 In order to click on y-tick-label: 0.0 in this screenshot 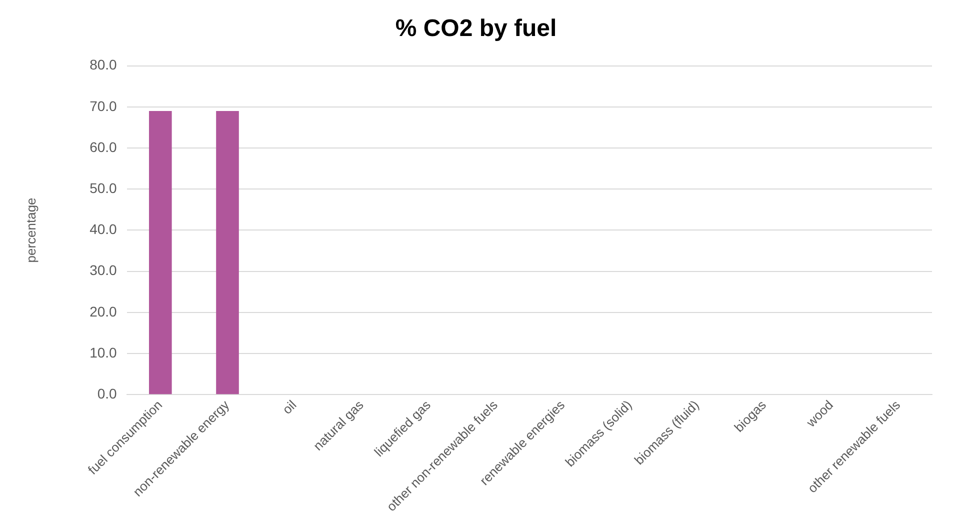, I will do `click(107, 394)`.